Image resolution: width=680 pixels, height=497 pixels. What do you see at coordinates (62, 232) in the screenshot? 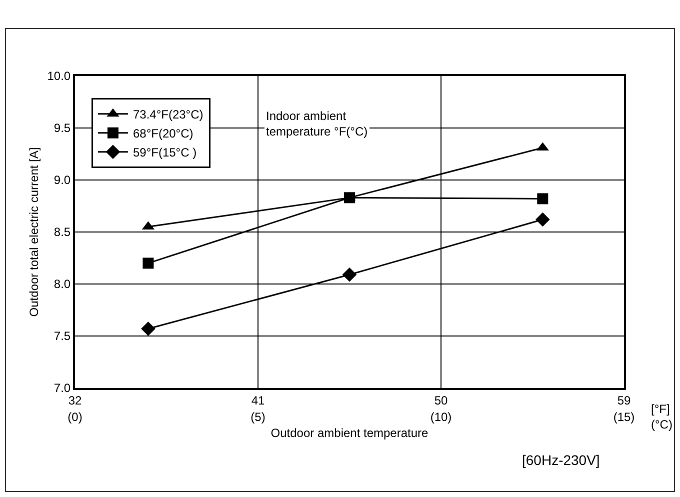
I see `y-tick-label: 8.5` at bounding box center [62, 232].